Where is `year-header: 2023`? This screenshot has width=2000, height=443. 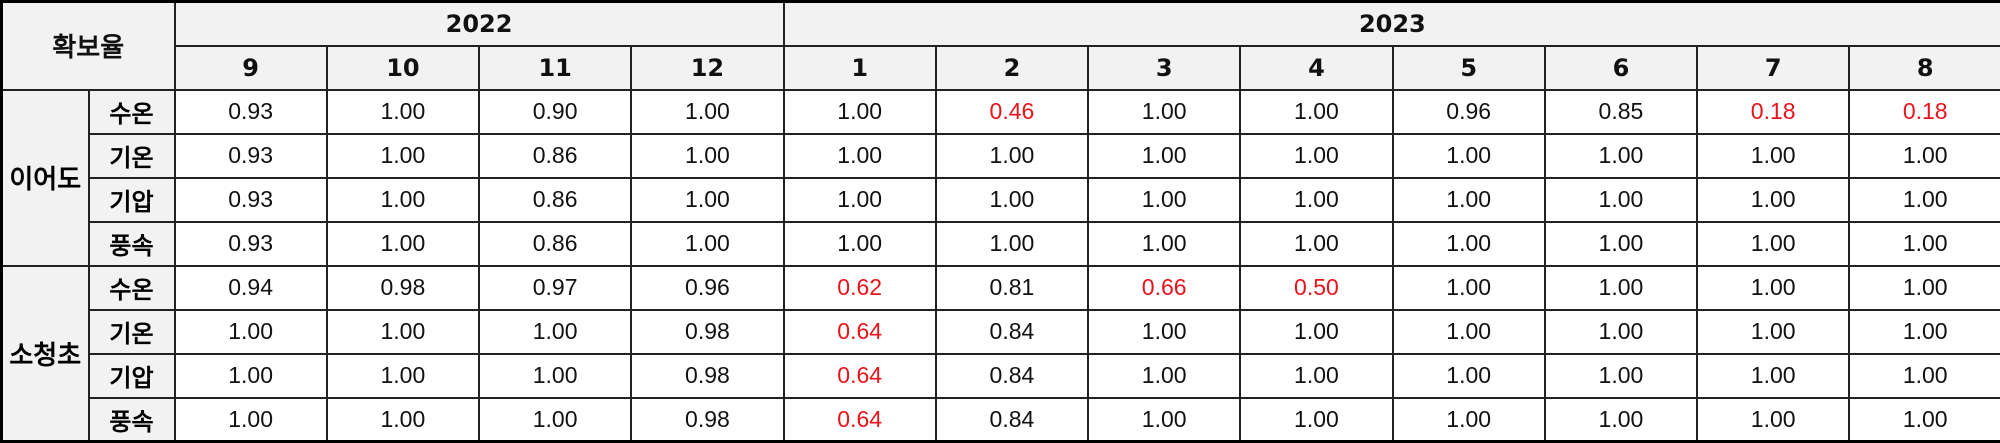 year-header: 2023 is located at coordinates (1392, 24).